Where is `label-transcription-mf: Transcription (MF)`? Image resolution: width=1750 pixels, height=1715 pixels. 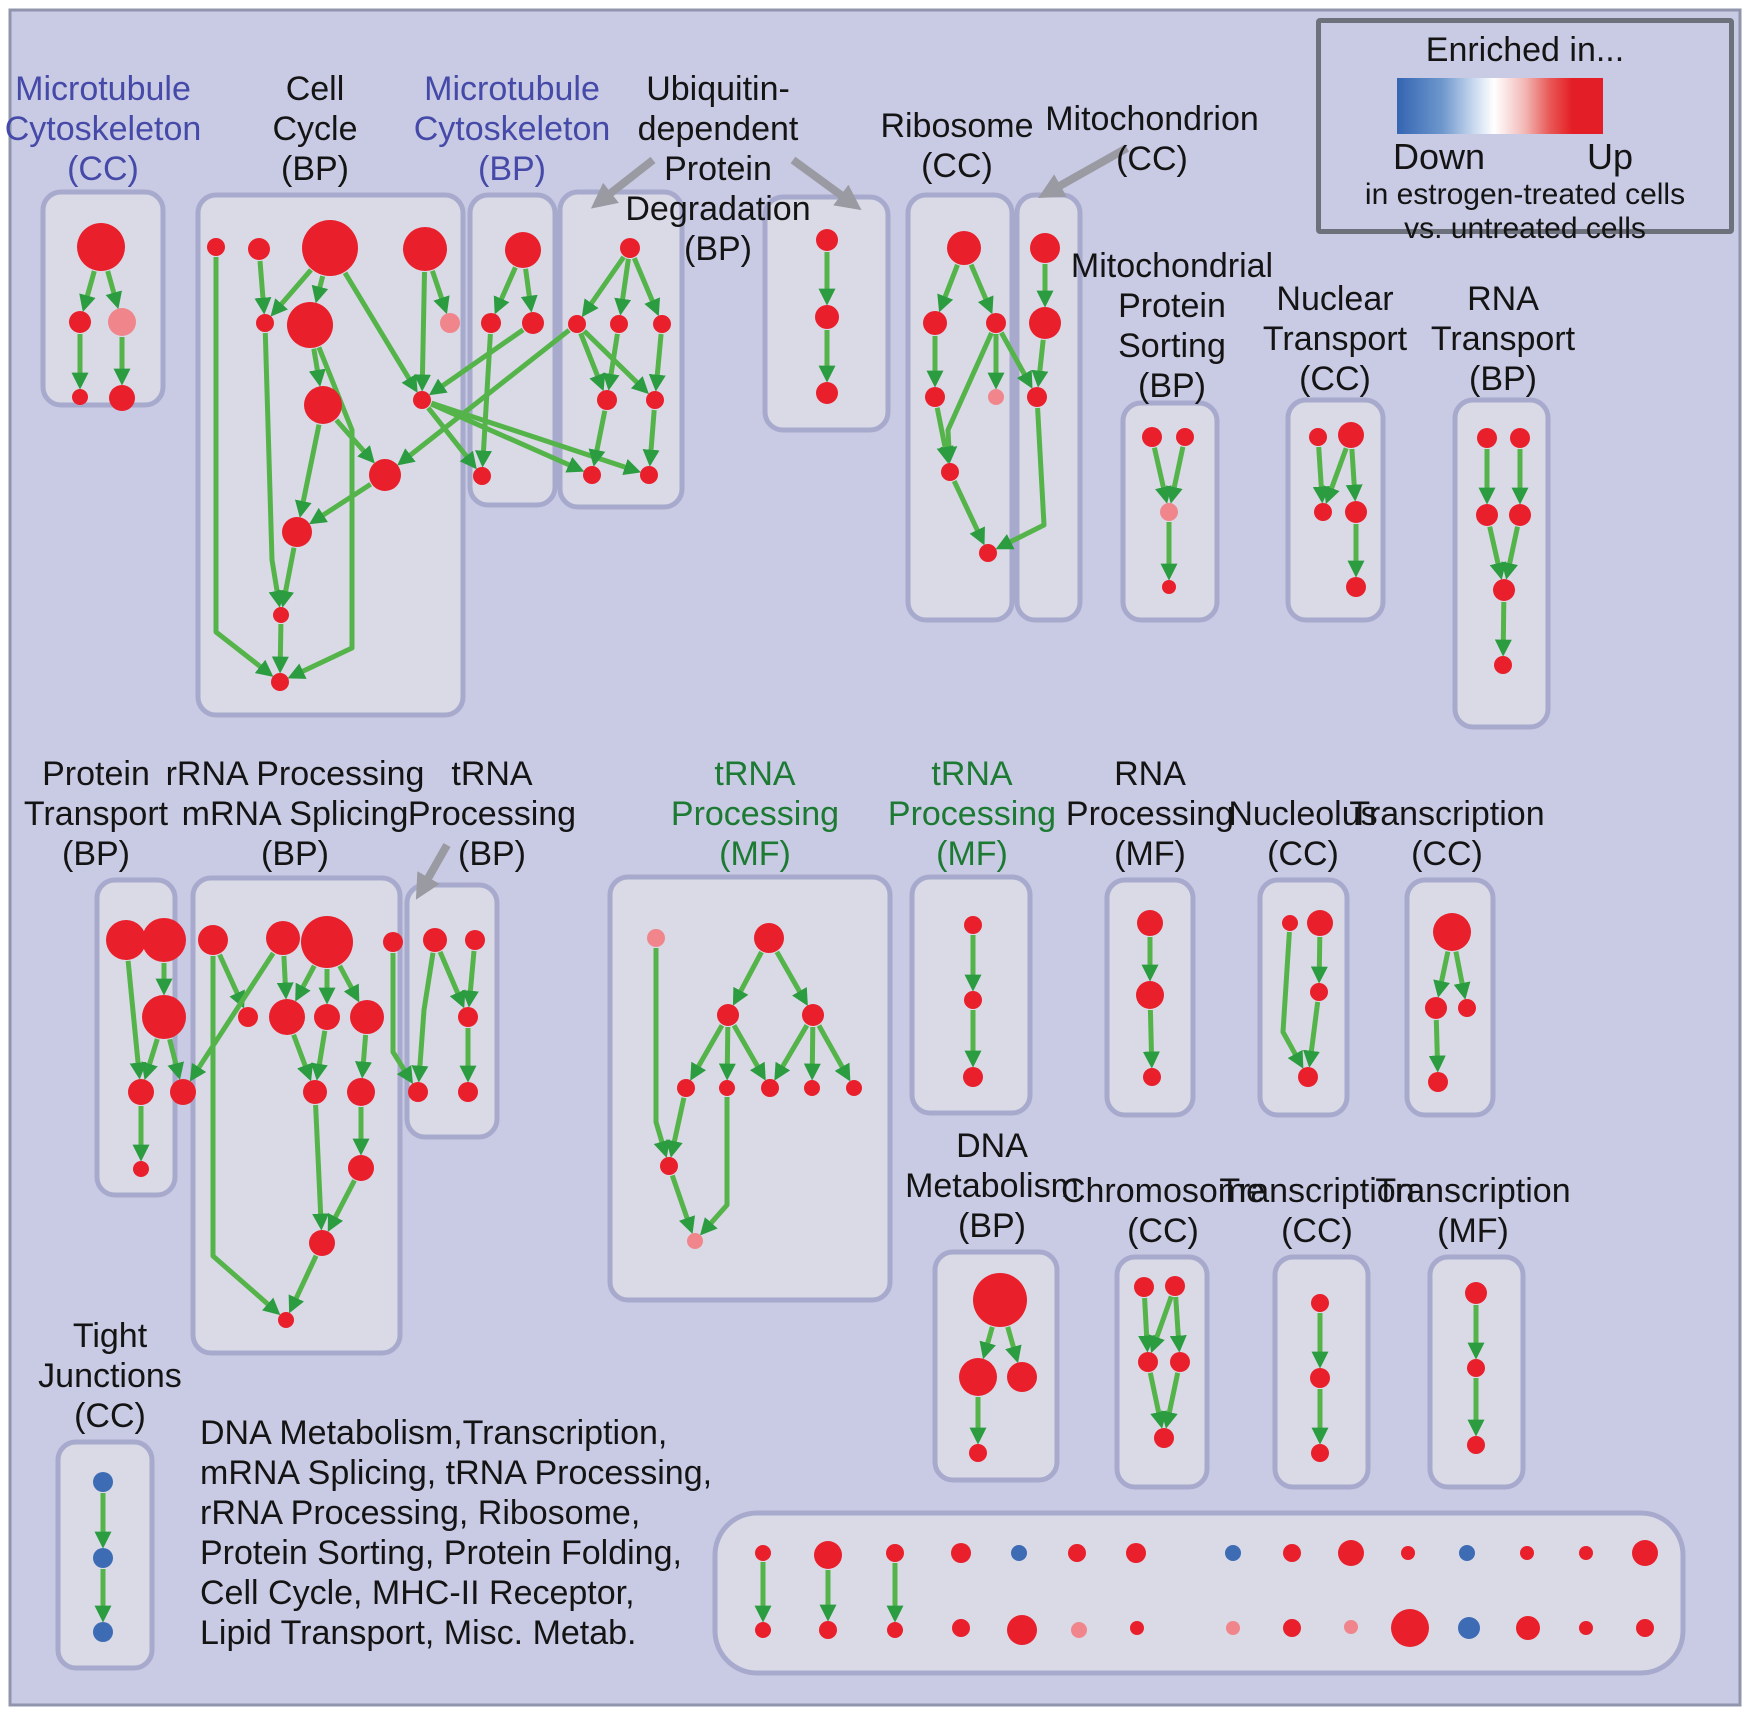
label-transcription-mf: Transcription (MF) is located at coordinates (1472, 1211).